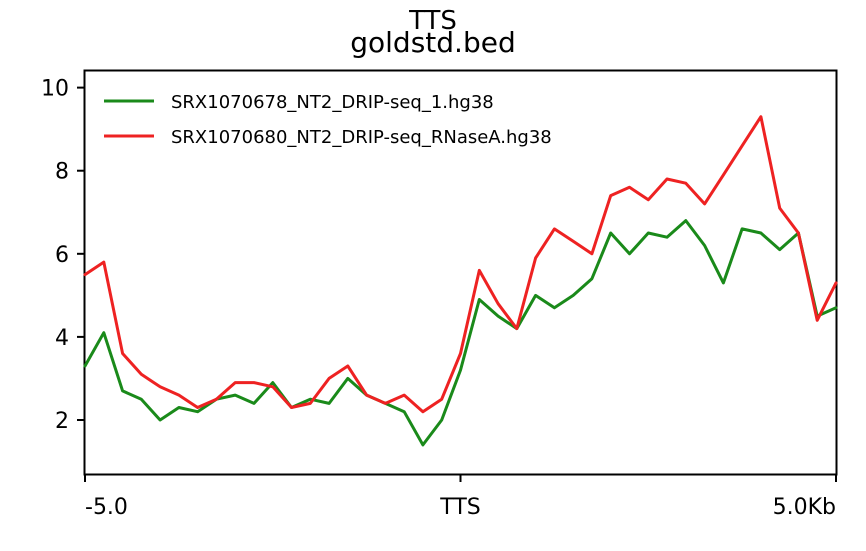 The height and width of the screenshot is (551, 866). I want to click on y-tick-label: 10, so click(55, 89).